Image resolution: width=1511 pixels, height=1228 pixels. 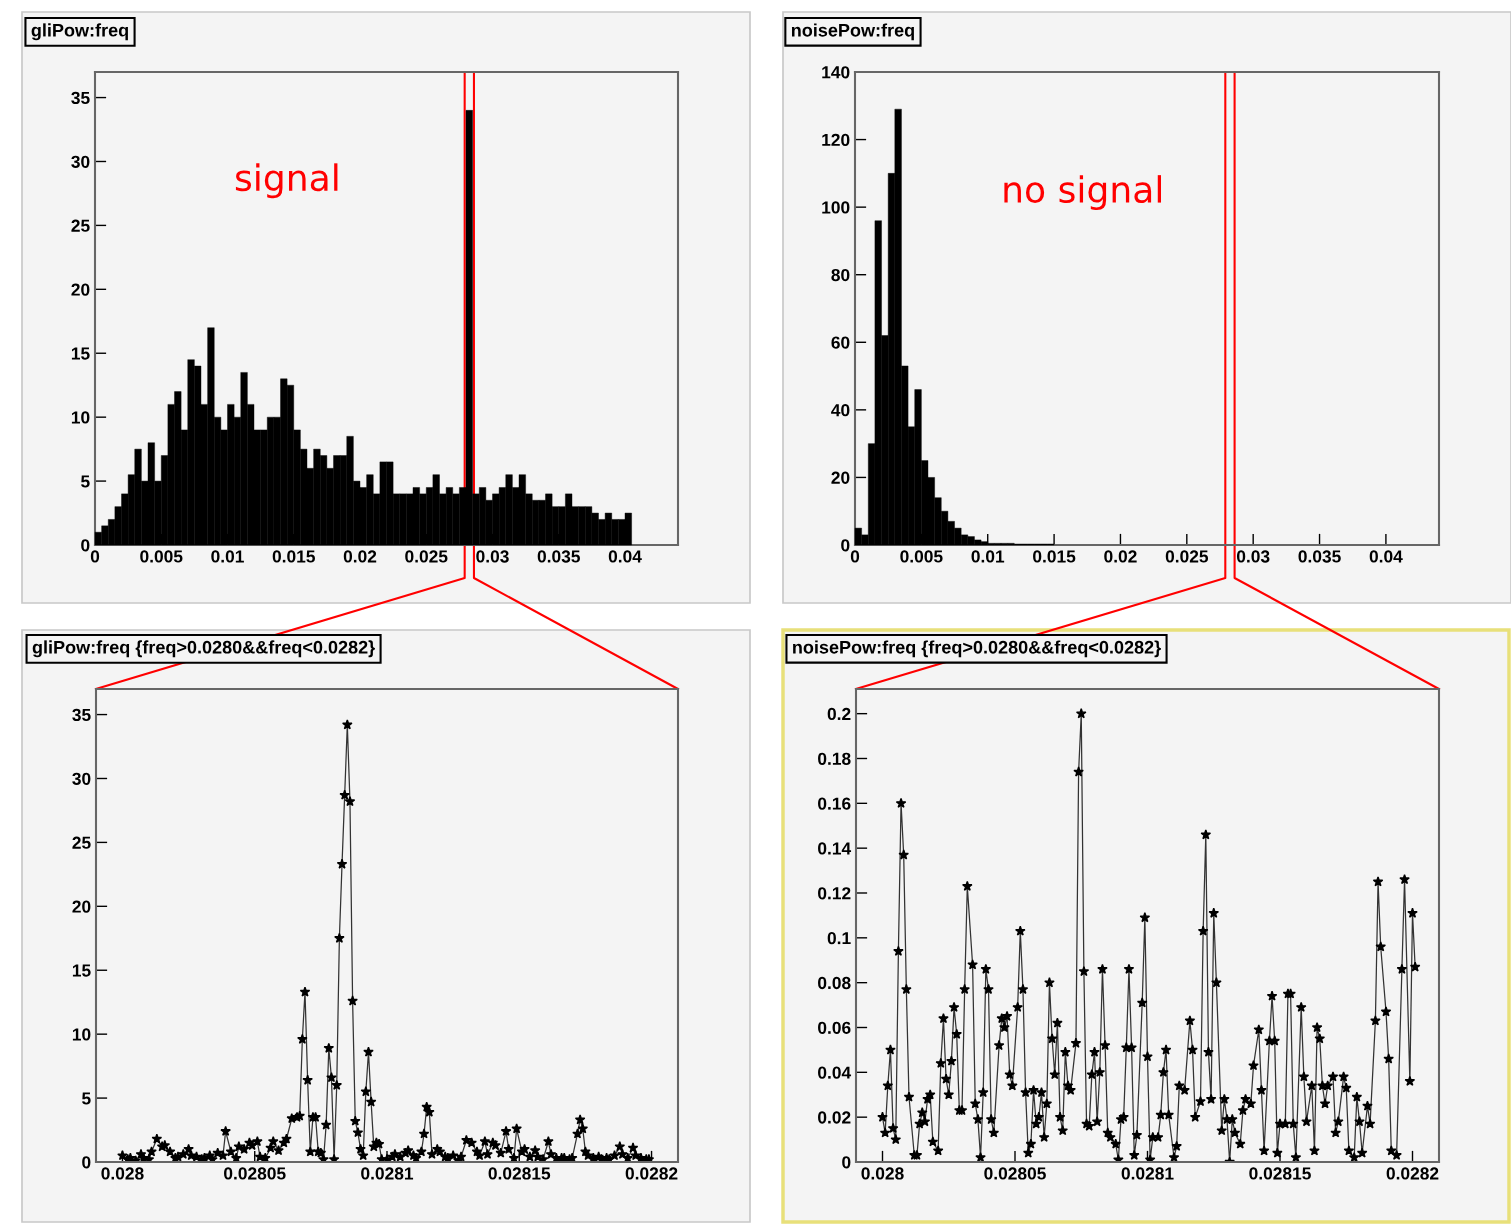 What do you see at coordinates (840, 410) in the screenshot?
I see `y-tick-label: 40` at bounding box center [840, 410].